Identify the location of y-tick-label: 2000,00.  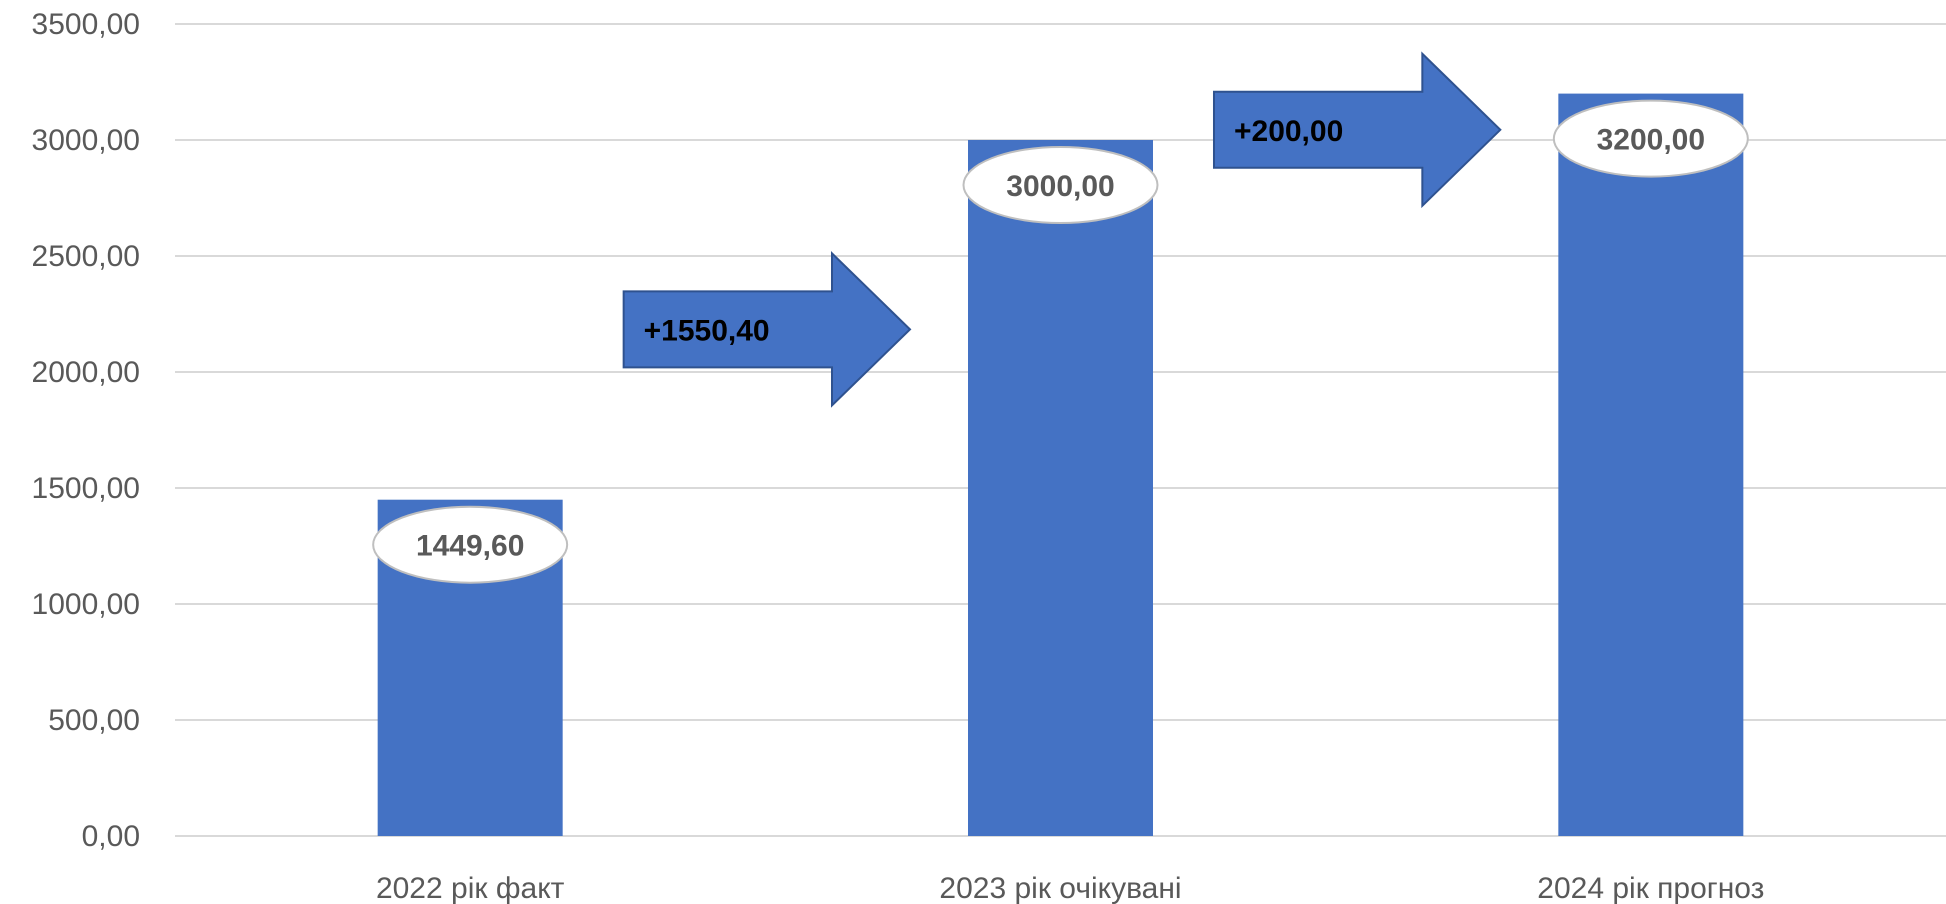
(86, 372).